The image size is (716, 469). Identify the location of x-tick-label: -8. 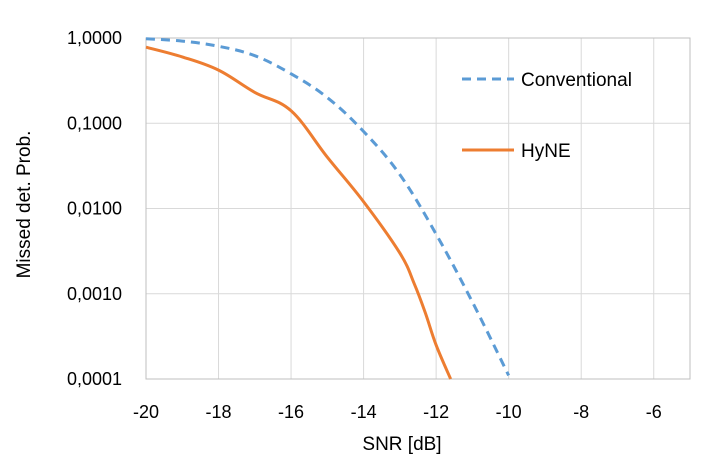
(581, 412).